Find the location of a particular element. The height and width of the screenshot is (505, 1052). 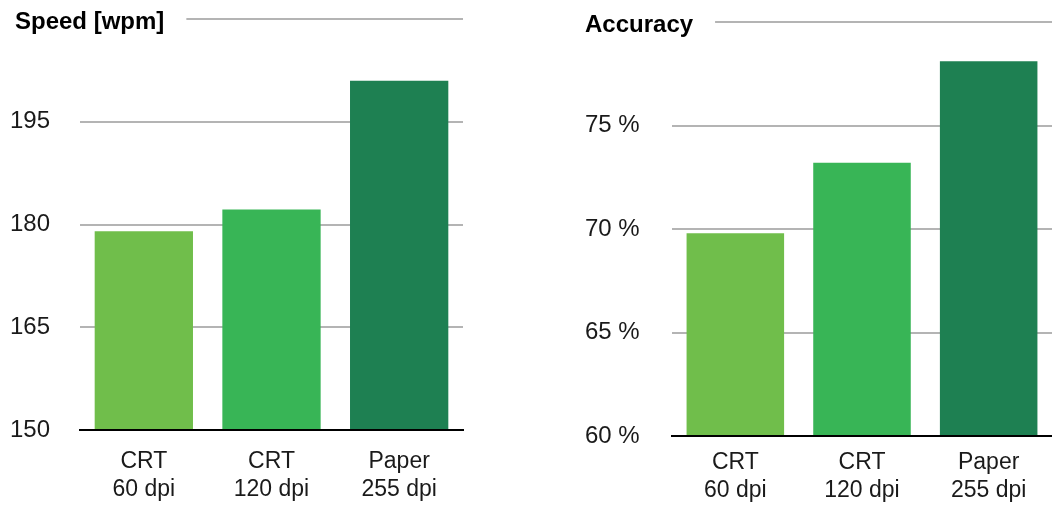

y-tick-label: 150 is located at coordinates (30, 428).